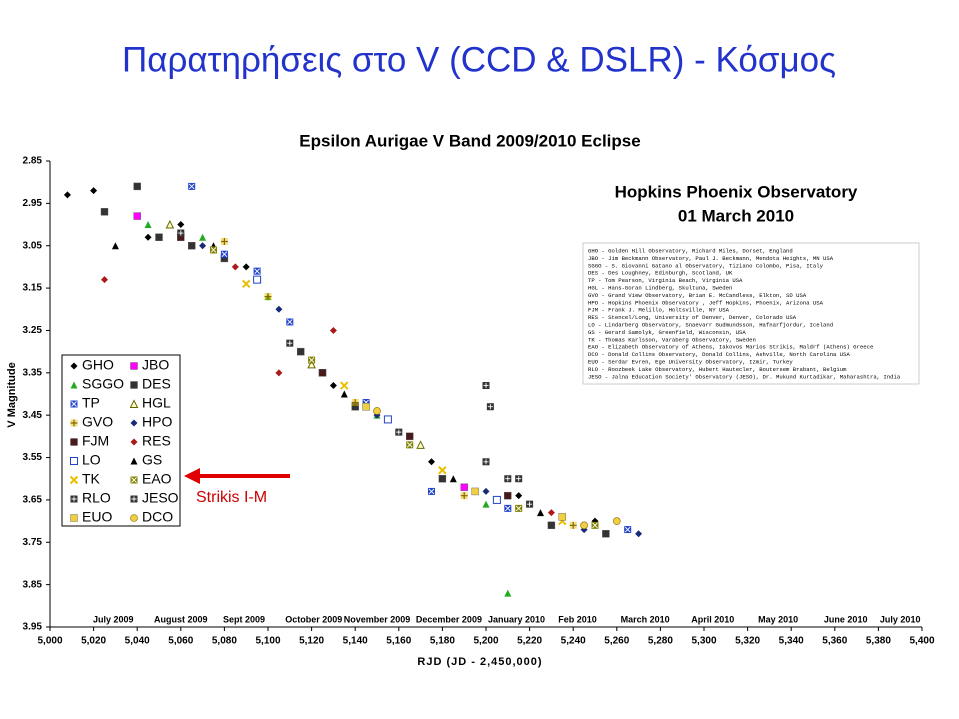 The width and height of the screenshot is (959, 719). What do you see at coordinates (121, 440) in the screenshot?
I see `legend-box` at bounding box center [121, 440].